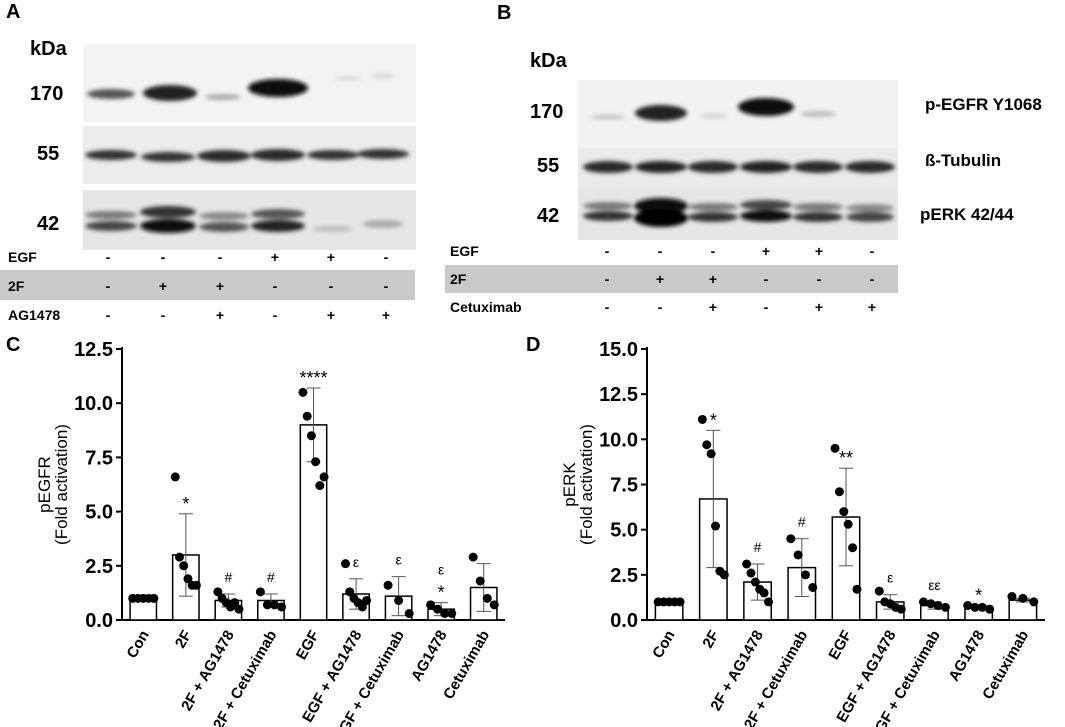 Image resolution: width=1065 pixels, height=727 pixels. Describe the element at coordinates (163, 286) in the screenshot. I see `blot-a-sign-row1-lane1: +` at that location.